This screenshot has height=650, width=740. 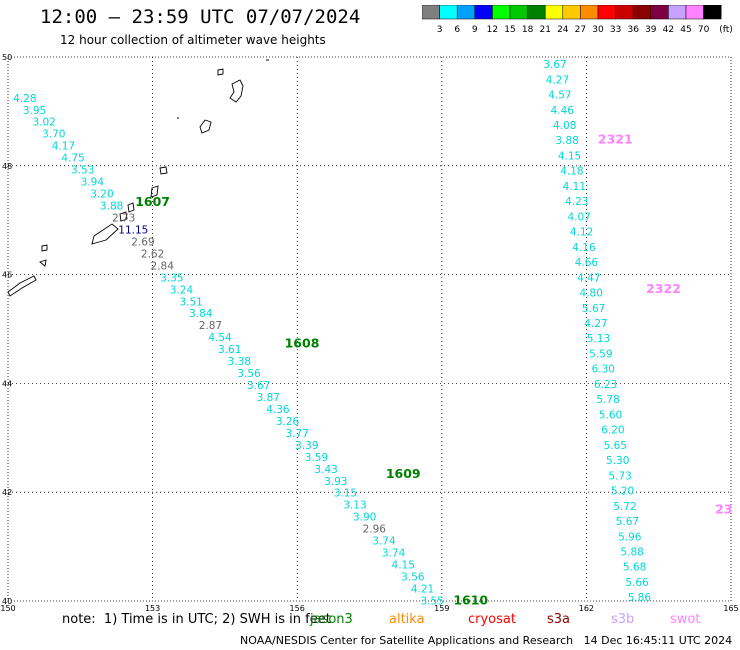 I want to click on swh-label-track2: 4.18, so click(x=571, y=172).